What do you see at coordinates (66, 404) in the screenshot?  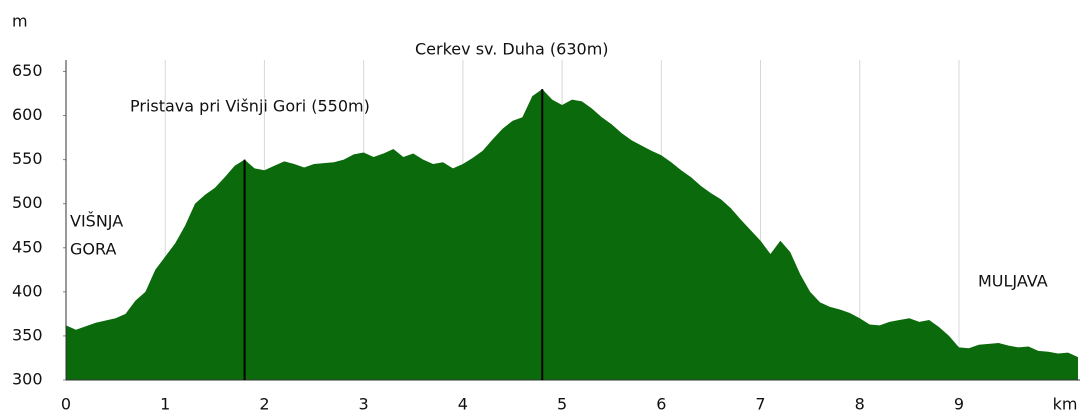 I see `x-tick-label: 0` at bounding box center [66, 404].